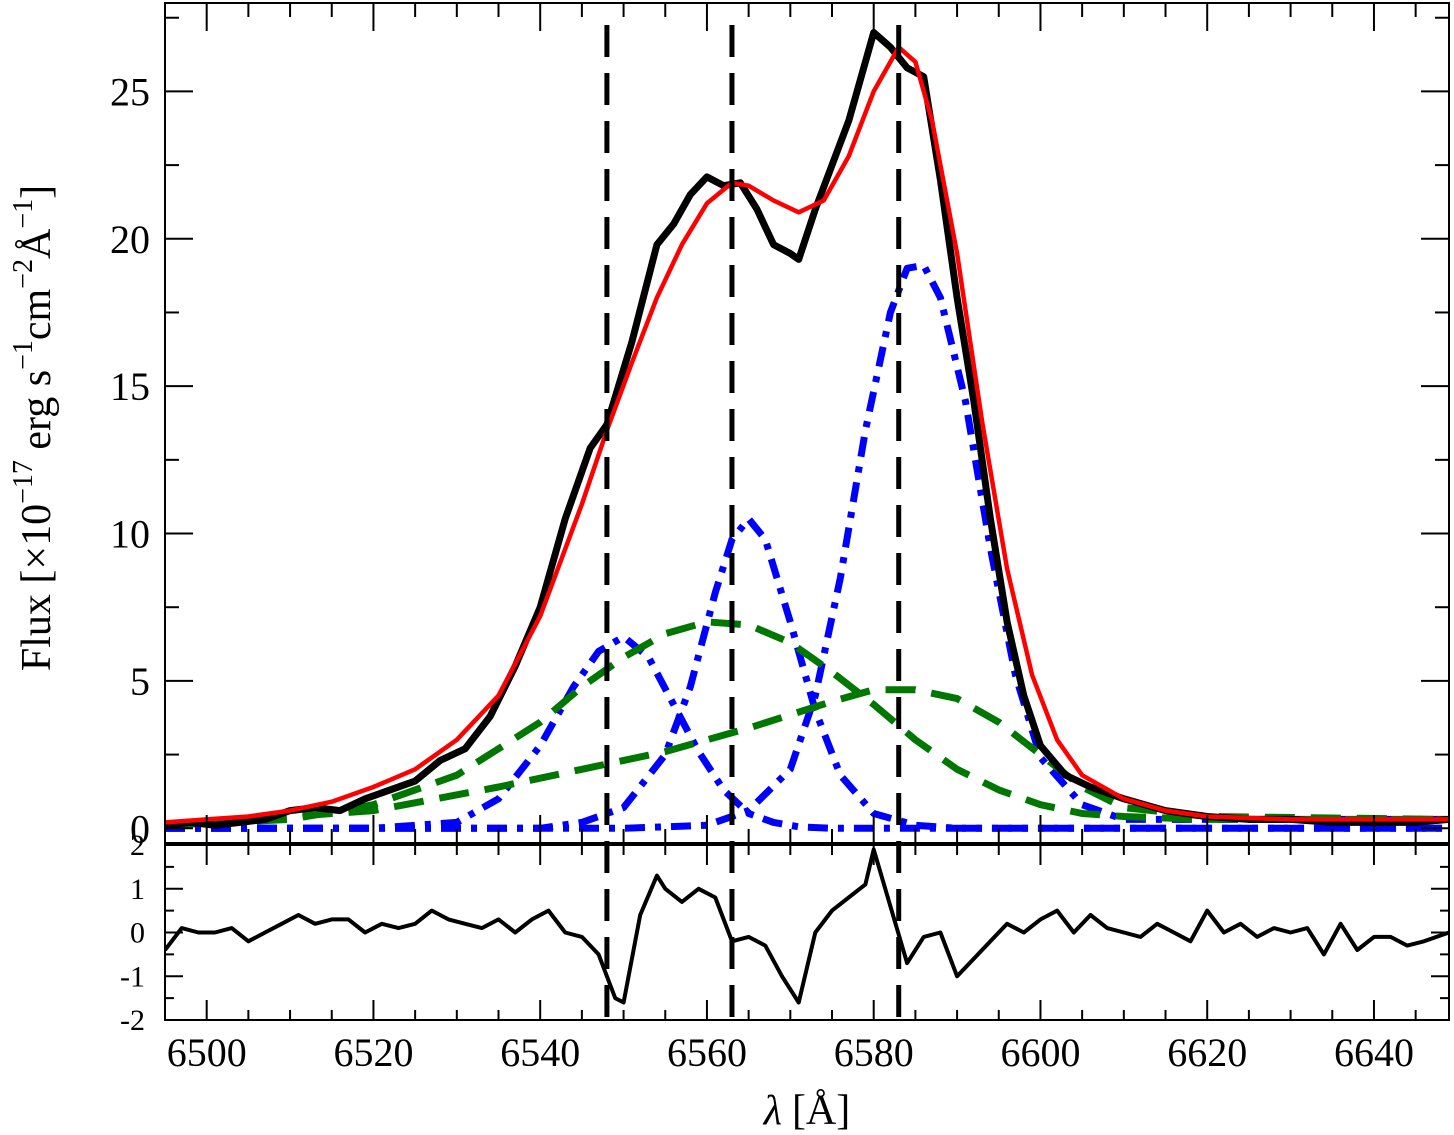 The height and width of the screenshot is (1135, 1454). Describe the element at coordinates (23, 214) in the screenshot. I see `y-title-exp4: −1` at that location.